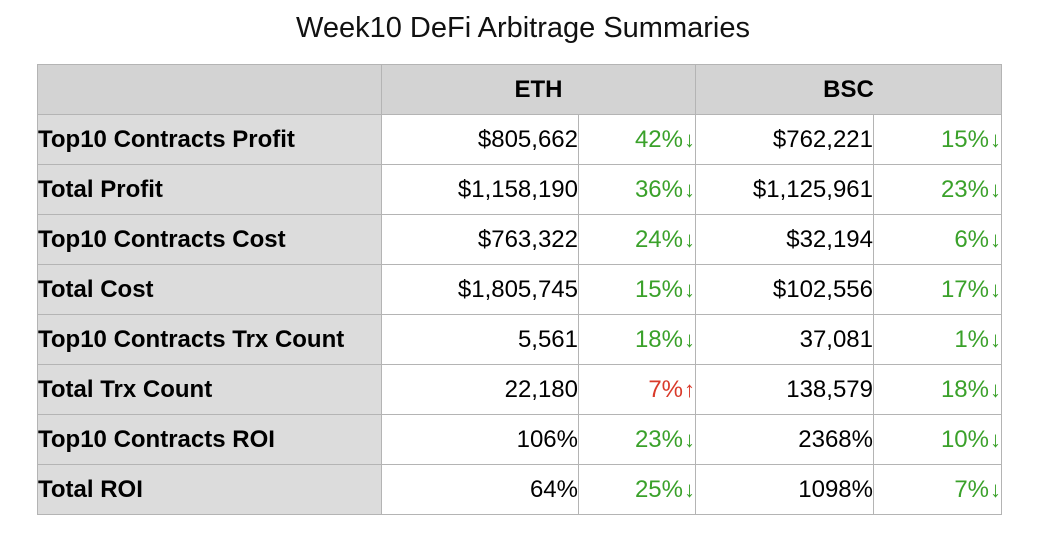 The height and width of the screenshot is (548, 1046). I want to click on bsc-change-cell: 17%↓, so click(937, 289).